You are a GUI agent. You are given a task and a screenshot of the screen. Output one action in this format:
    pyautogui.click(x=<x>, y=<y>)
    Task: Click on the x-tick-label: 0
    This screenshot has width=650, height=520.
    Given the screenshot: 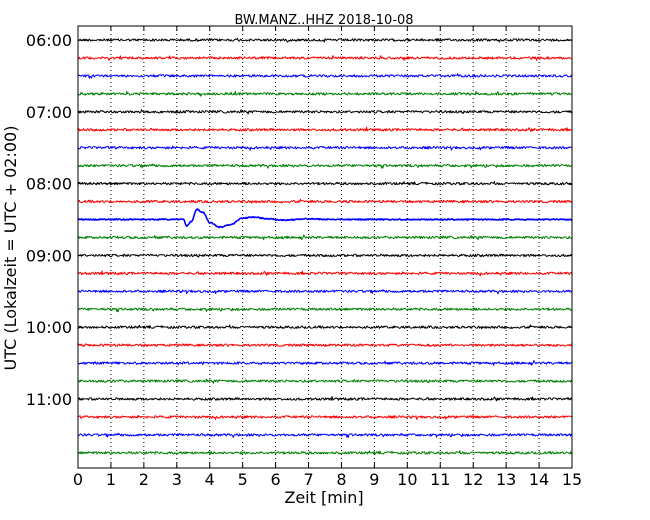 What is the action you would take?
    pyautogui.click(x=78, y=479)
    